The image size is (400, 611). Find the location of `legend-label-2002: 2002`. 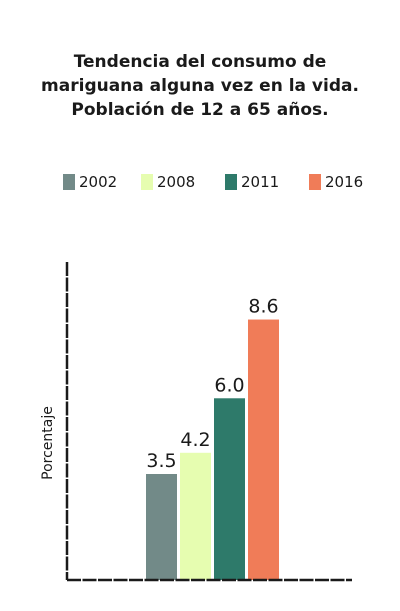

legend-label-2002: 2002 is located at coordinates (98, 182).